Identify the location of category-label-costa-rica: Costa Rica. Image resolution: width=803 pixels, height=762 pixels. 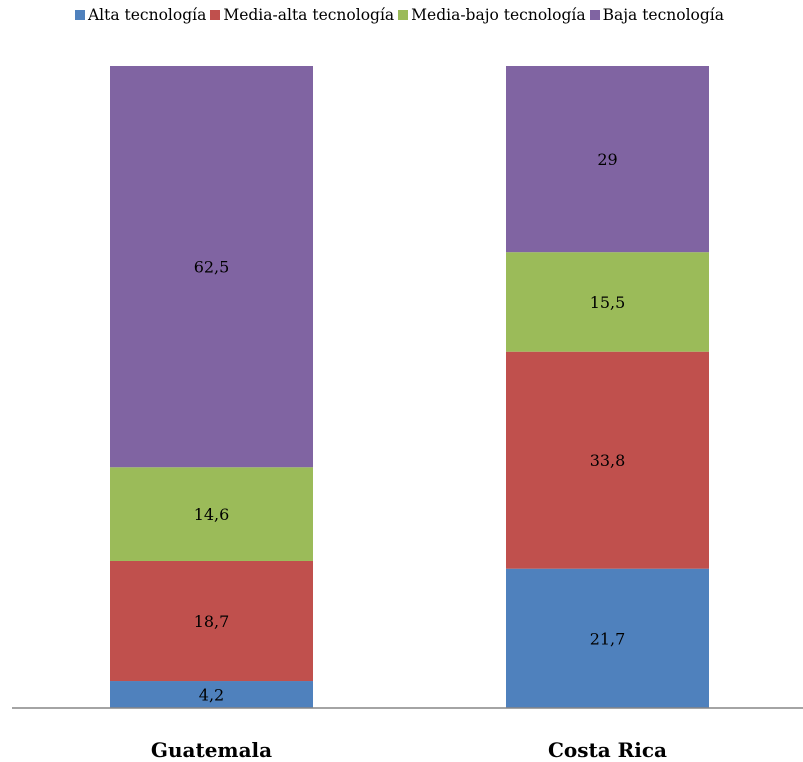
(607, 750).